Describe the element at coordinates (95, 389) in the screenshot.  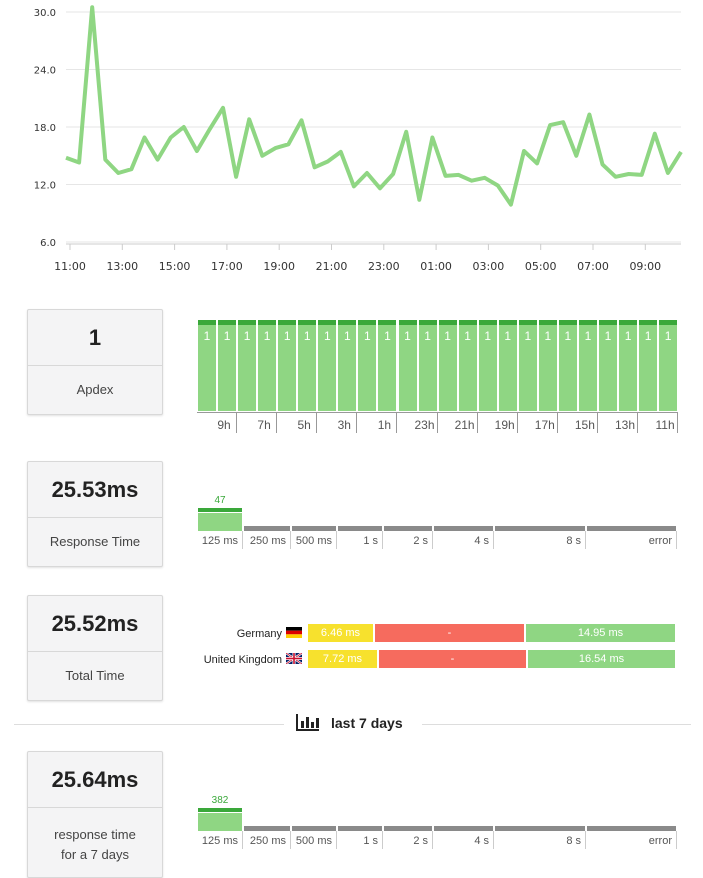
I see `apdex-label: Apdex` at that location.